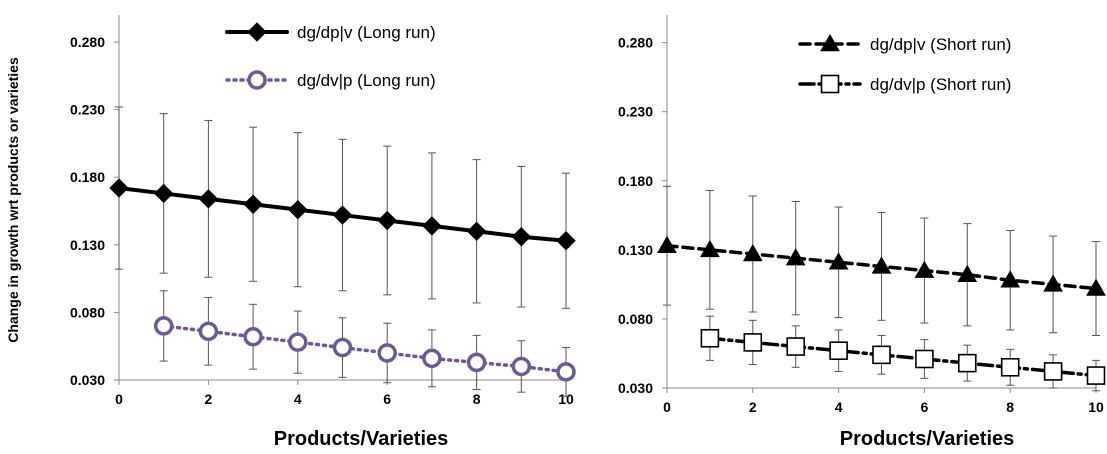 The image size is (1107, 454). I want to click on legend-label: dg/dv|p (Short run), so click(940, 84).